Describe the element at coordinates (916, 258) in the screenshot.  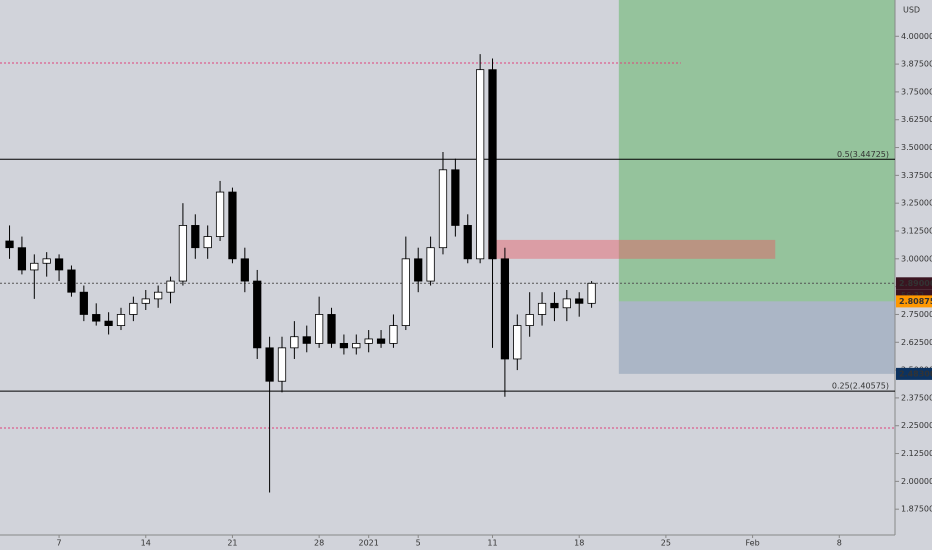
I see `y-tick-label: 3.00000` at that location.